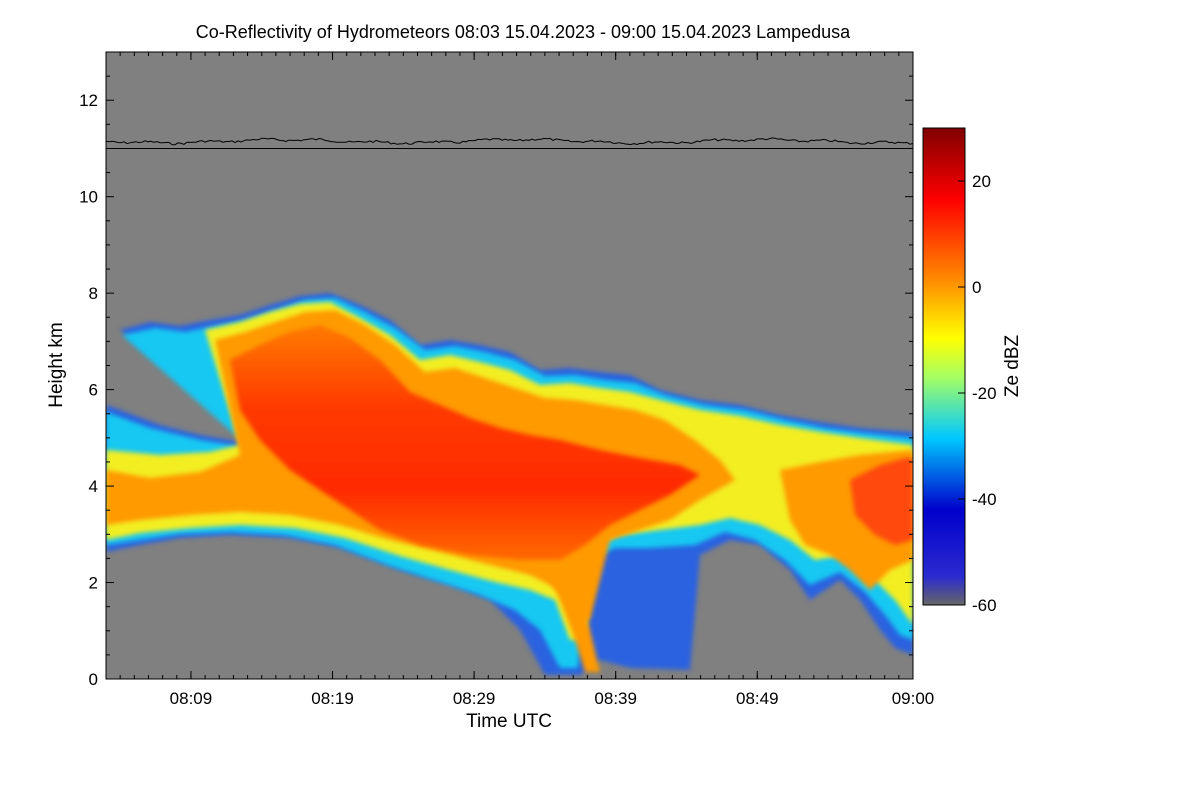 The image size is (1200, 800). What do you see at coordinates (981, 181) in the screenshot?
I see `colorbar-tick-label: 20` at bounding box center [981, 181].